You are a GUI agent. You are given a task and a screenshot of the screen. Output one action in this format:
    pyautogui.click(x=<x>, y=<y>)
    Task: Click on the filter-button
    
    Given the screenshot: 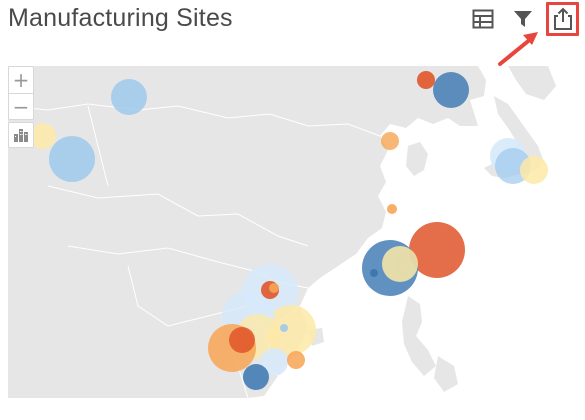 What is the action you would take?
    pyautogui.click(x=523, y=19)
    